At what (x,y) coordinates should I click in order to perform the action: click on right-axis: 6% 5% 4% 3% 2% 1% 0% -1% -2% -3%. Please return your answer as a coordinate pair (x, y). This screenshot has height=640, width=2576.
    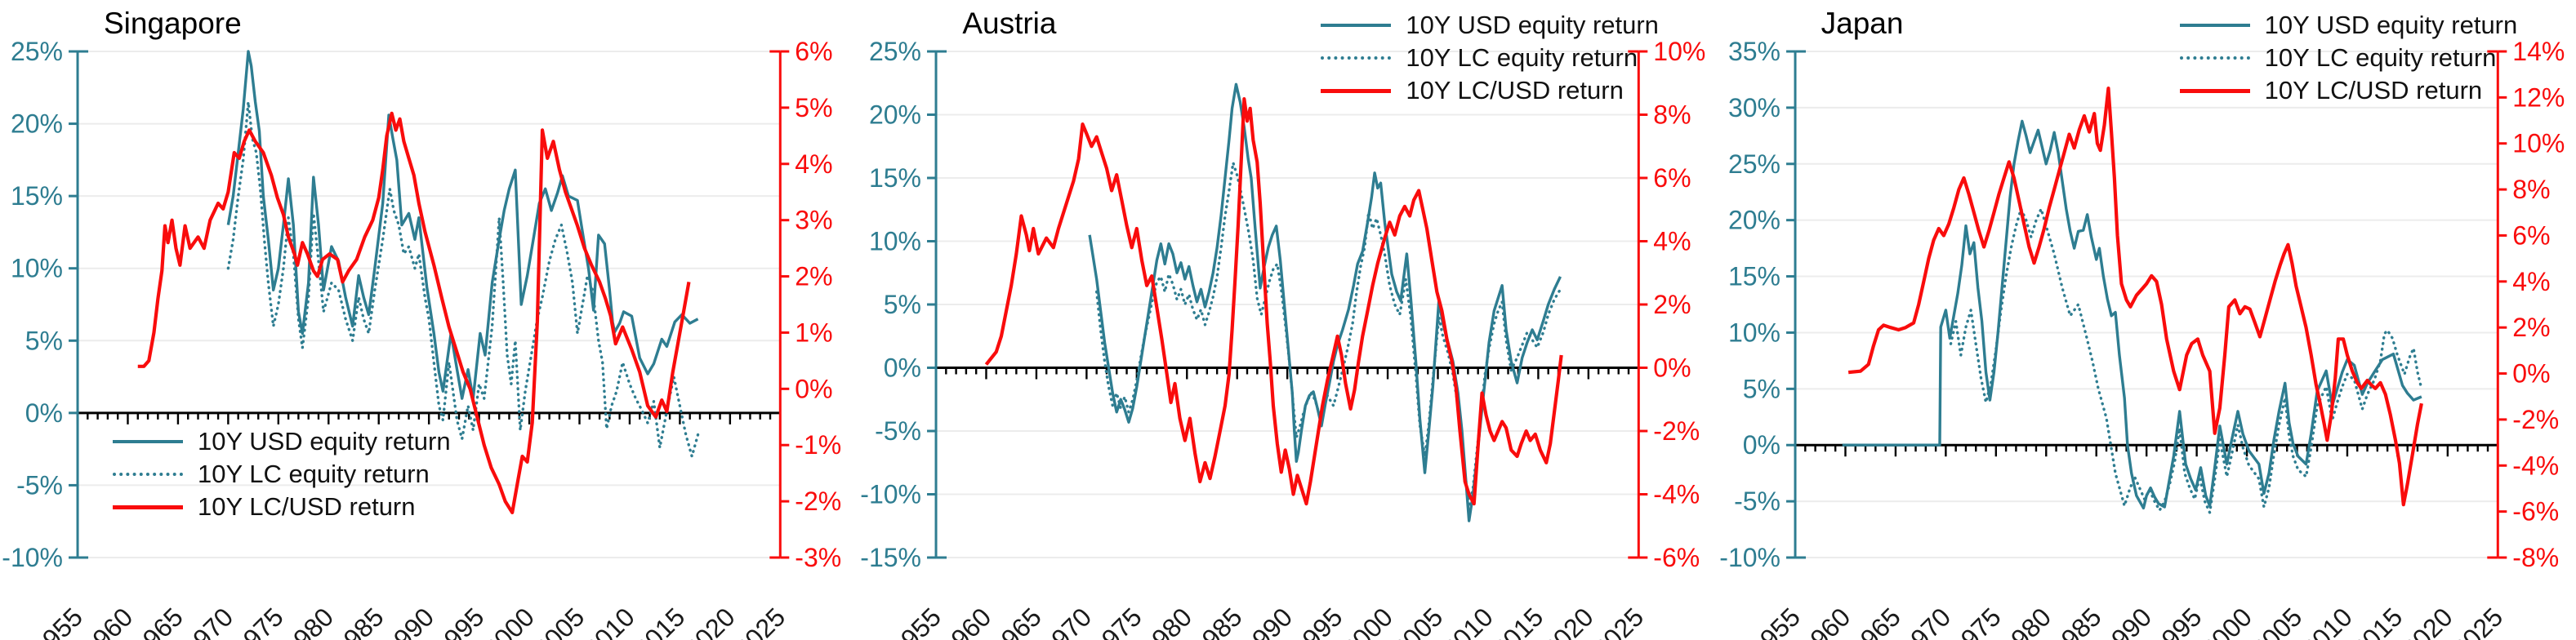
    Looking at the image, I should click on (805, 305).